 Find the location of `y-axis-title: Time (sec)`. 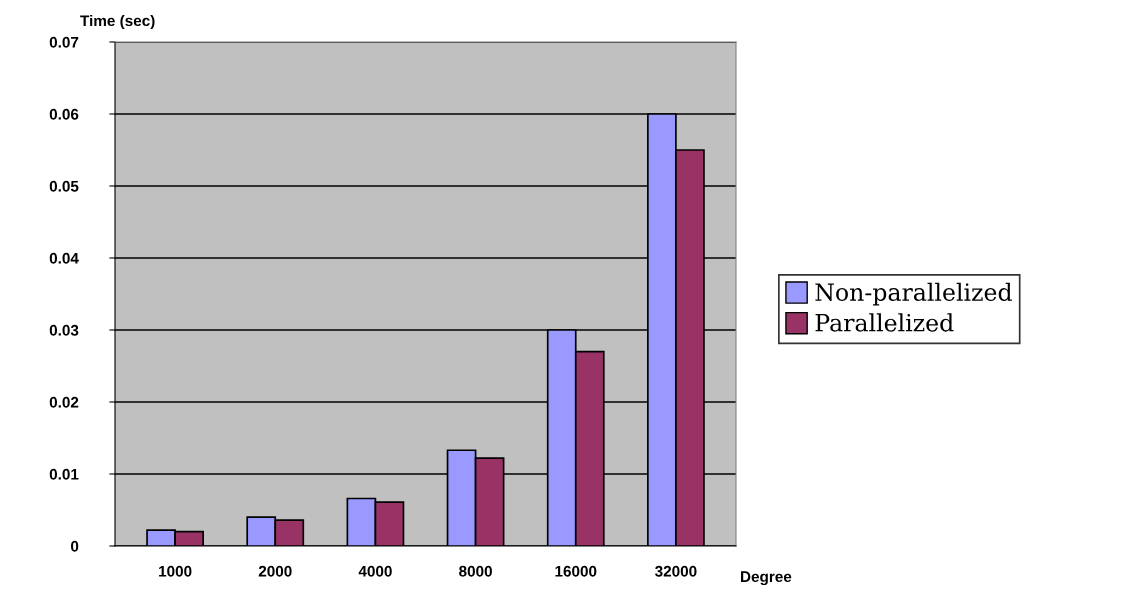

y-axis-title: Time (sec) is located at coordinates (117, 22).